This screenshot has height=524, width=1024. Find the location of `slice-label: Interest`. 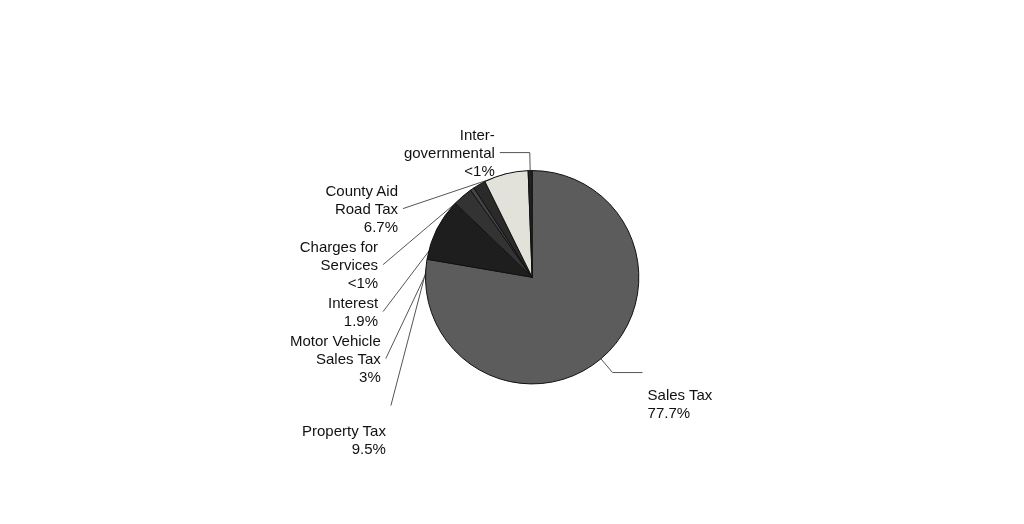

slice-label: Interest is located at coordinates (353, 303).